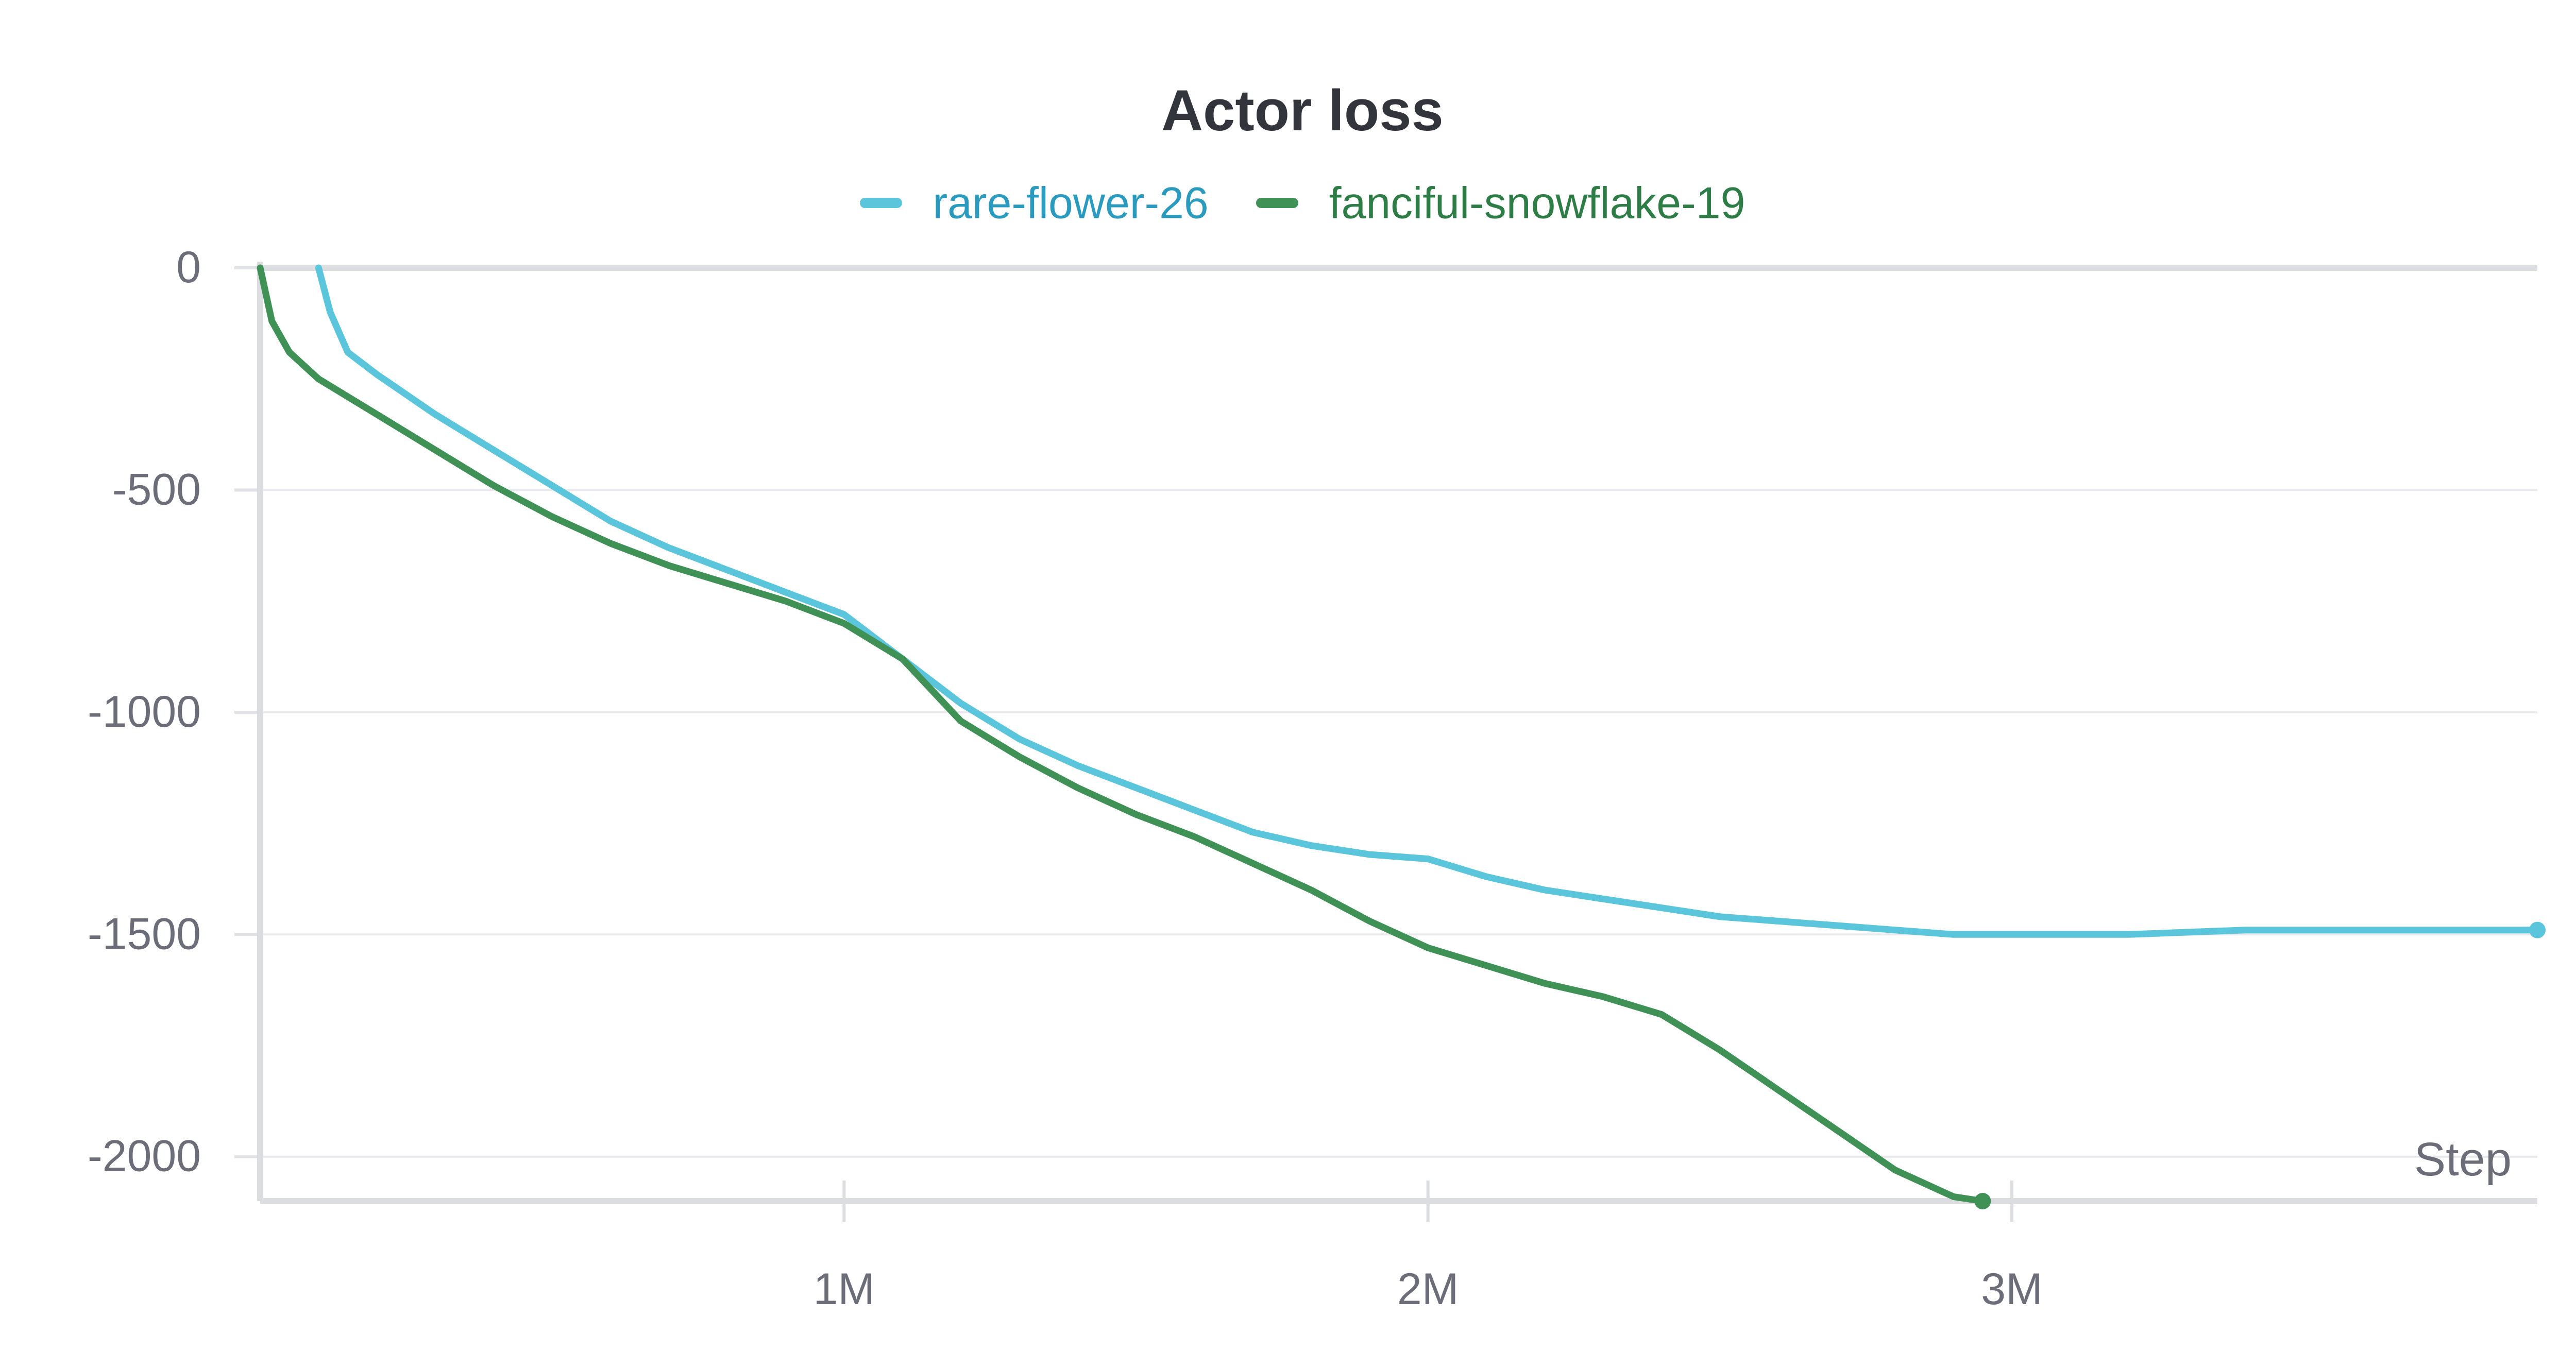  What do you see at coordinates (2463, 1159) in the screenshot?
I see `x-axis-title: Step` at bounding box center [2463, 1159].